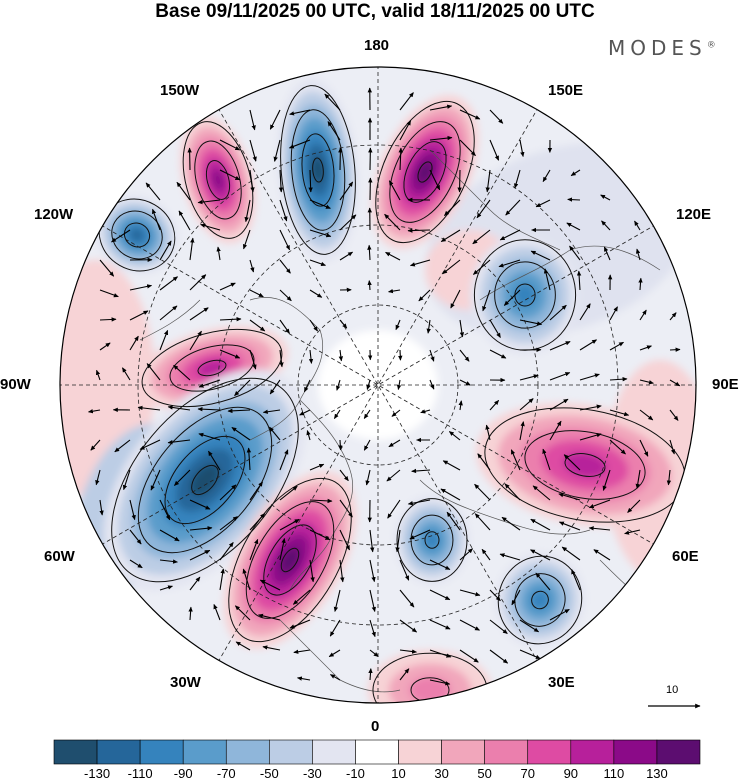 This screenshot has height=783, width=750. I want to click on lon-label-90w: 90W, so click(15, 384).